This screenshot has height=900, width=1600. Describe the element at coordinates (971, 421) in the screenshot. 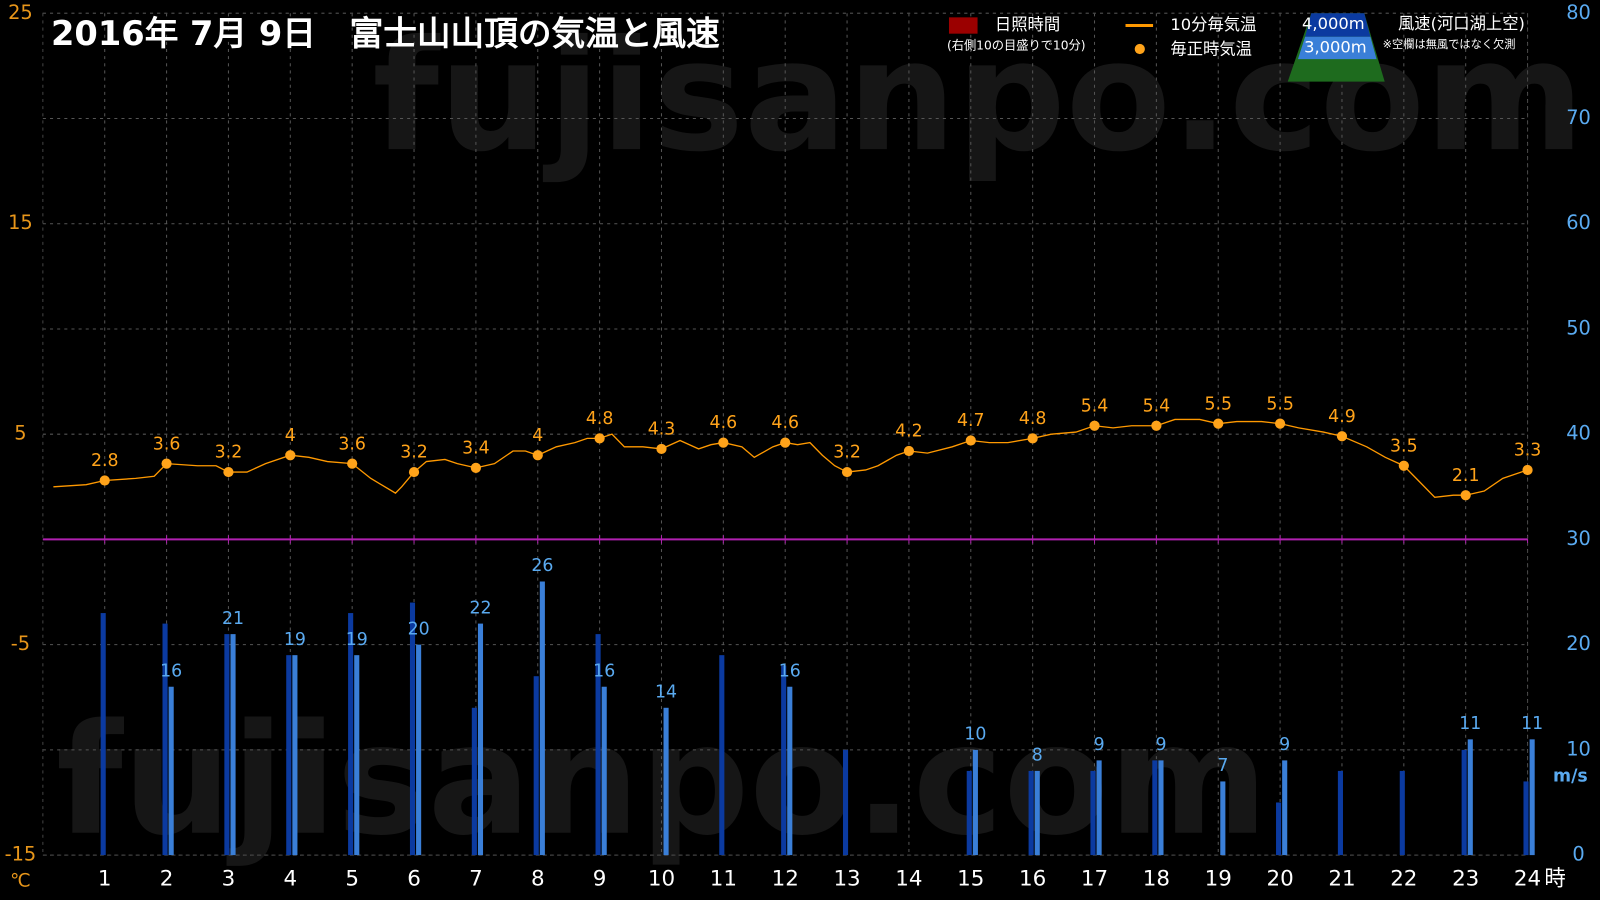

I see `data-label: 4.7` at that location.